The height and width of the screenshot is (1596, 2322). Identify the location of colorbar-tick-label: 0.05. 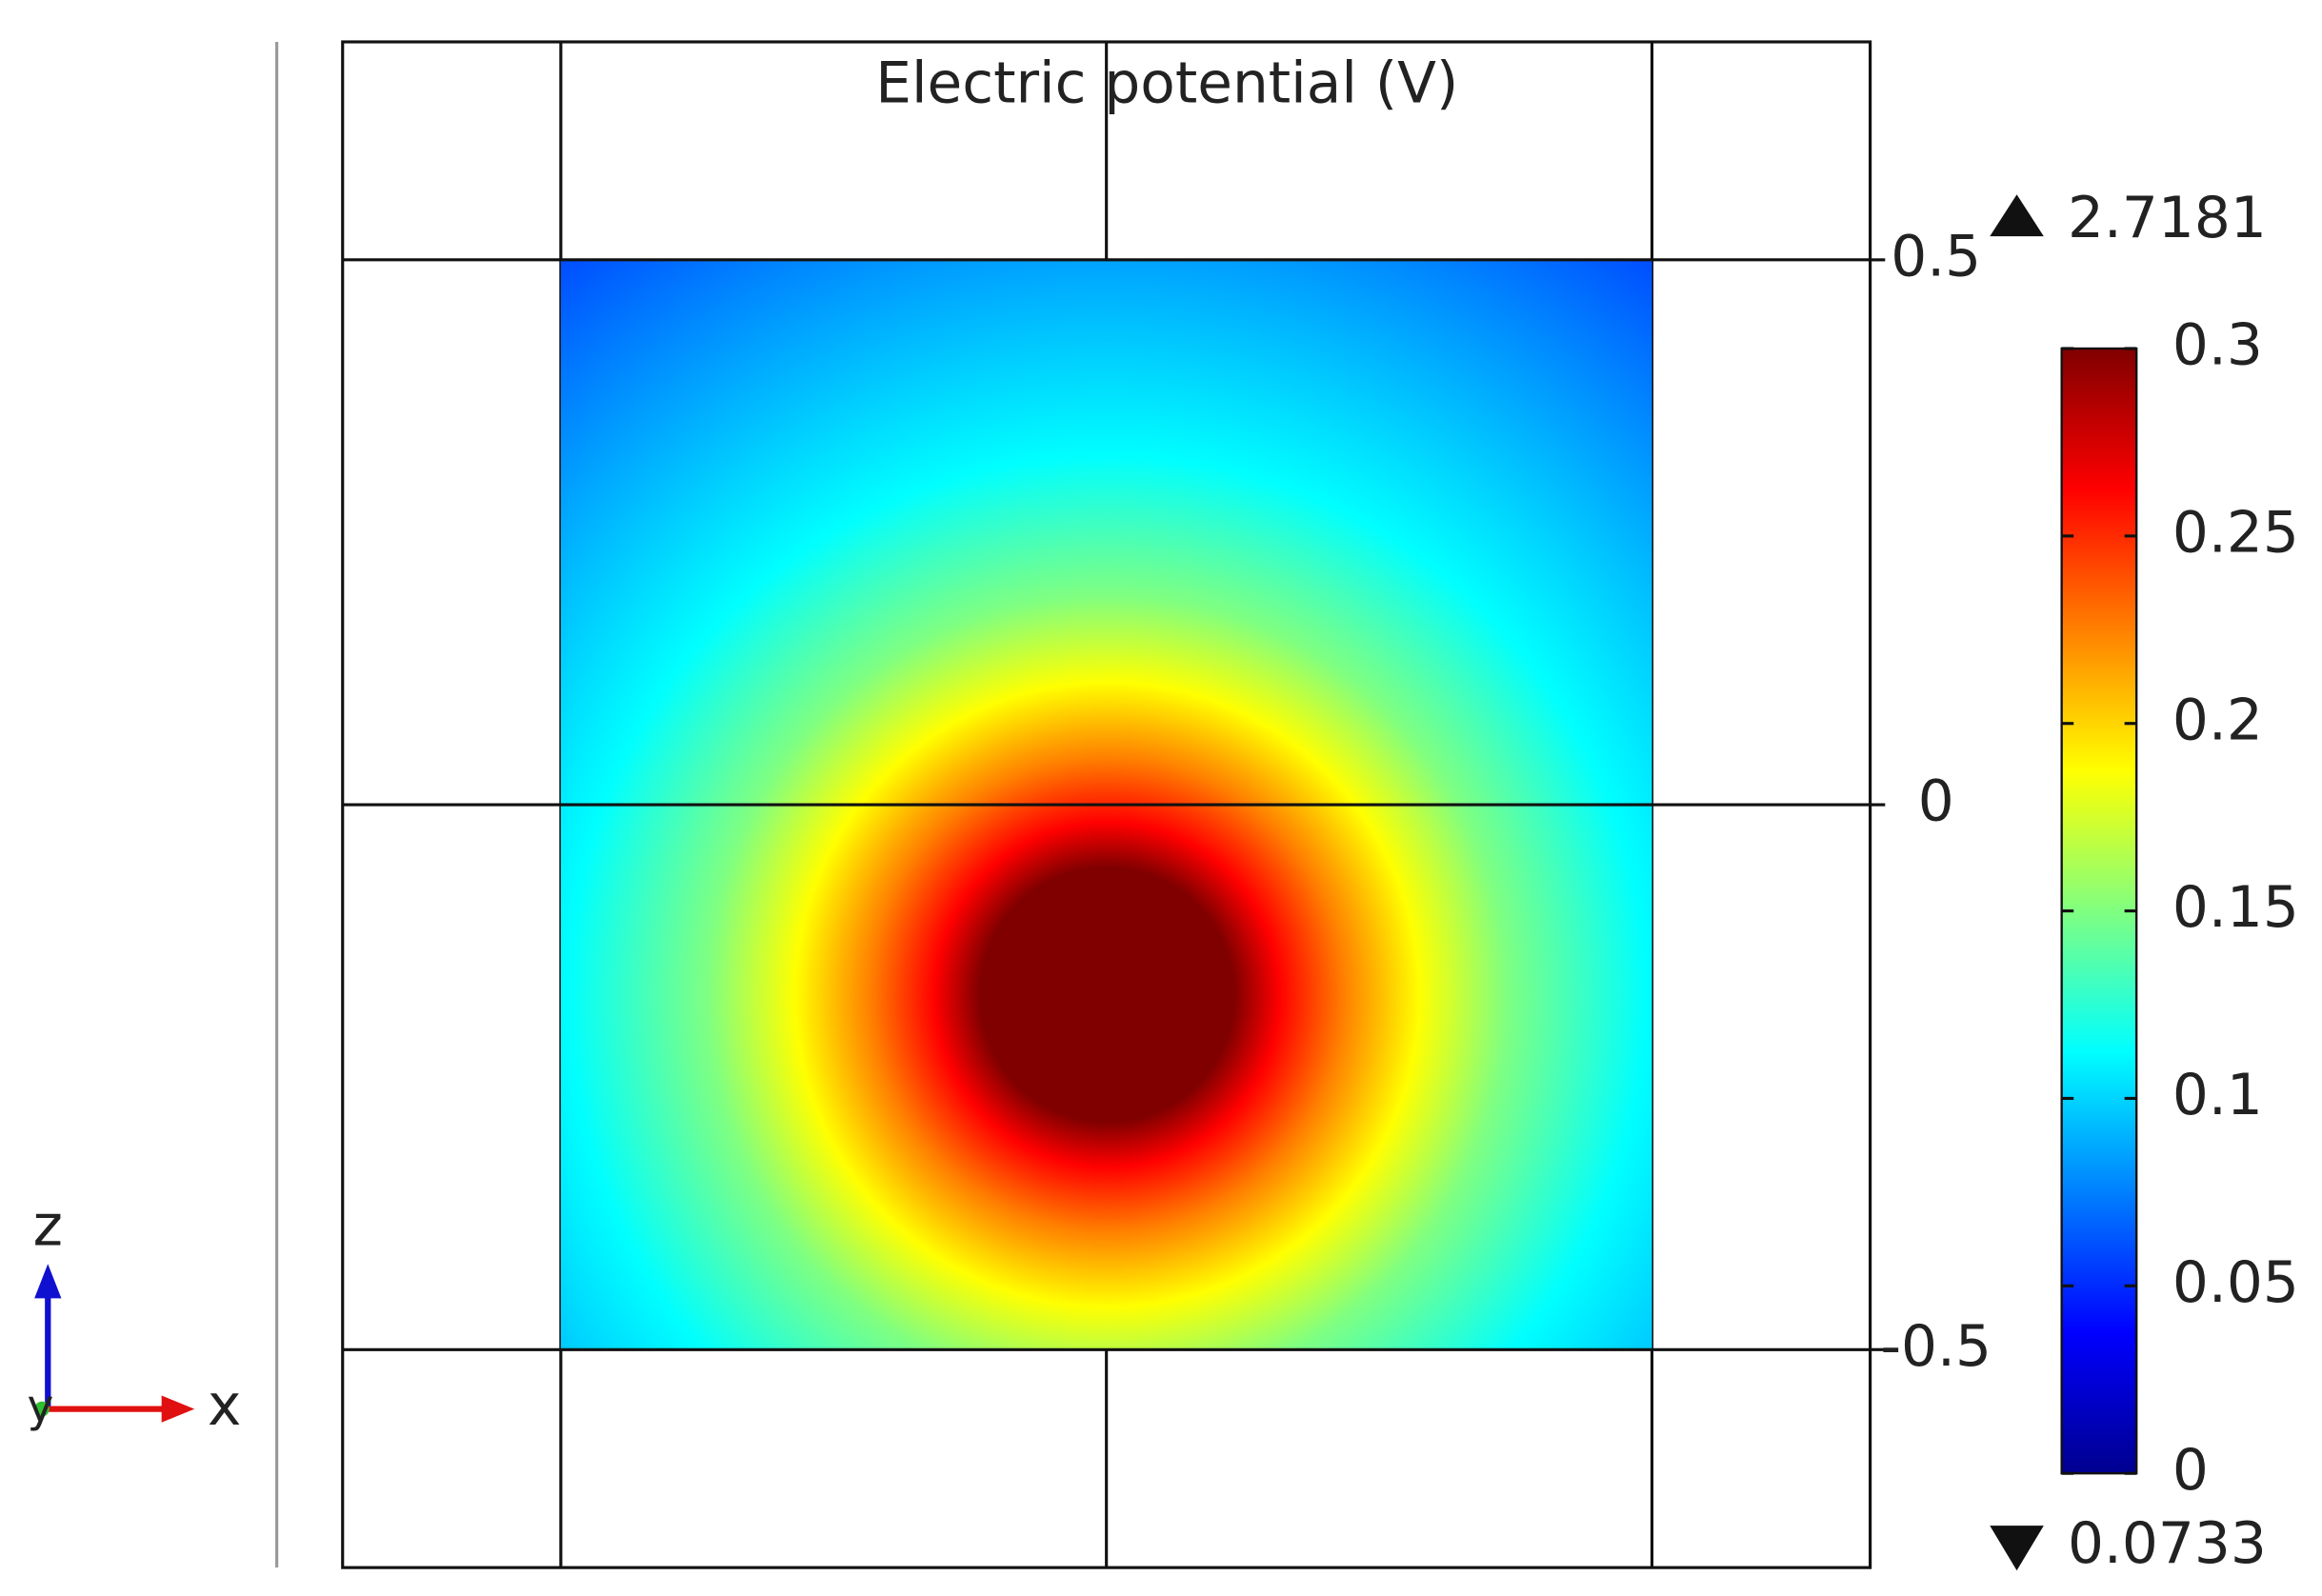
(2235, 1283).